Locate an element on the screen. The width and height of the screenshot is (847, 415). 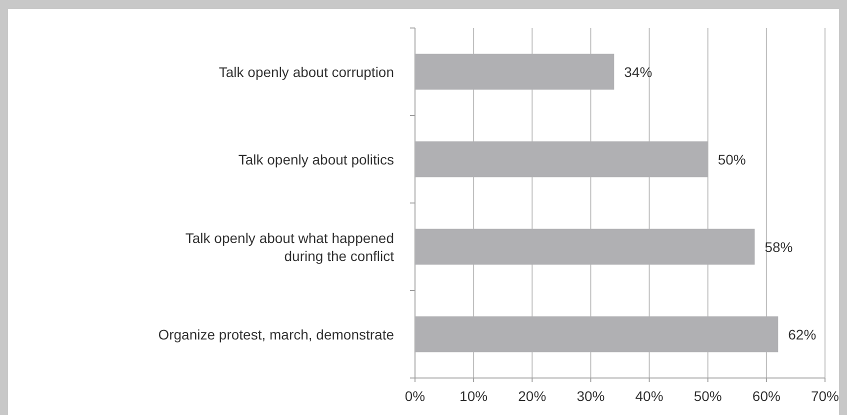
x-tick-label: 60% is located at coordinates (766, 396).